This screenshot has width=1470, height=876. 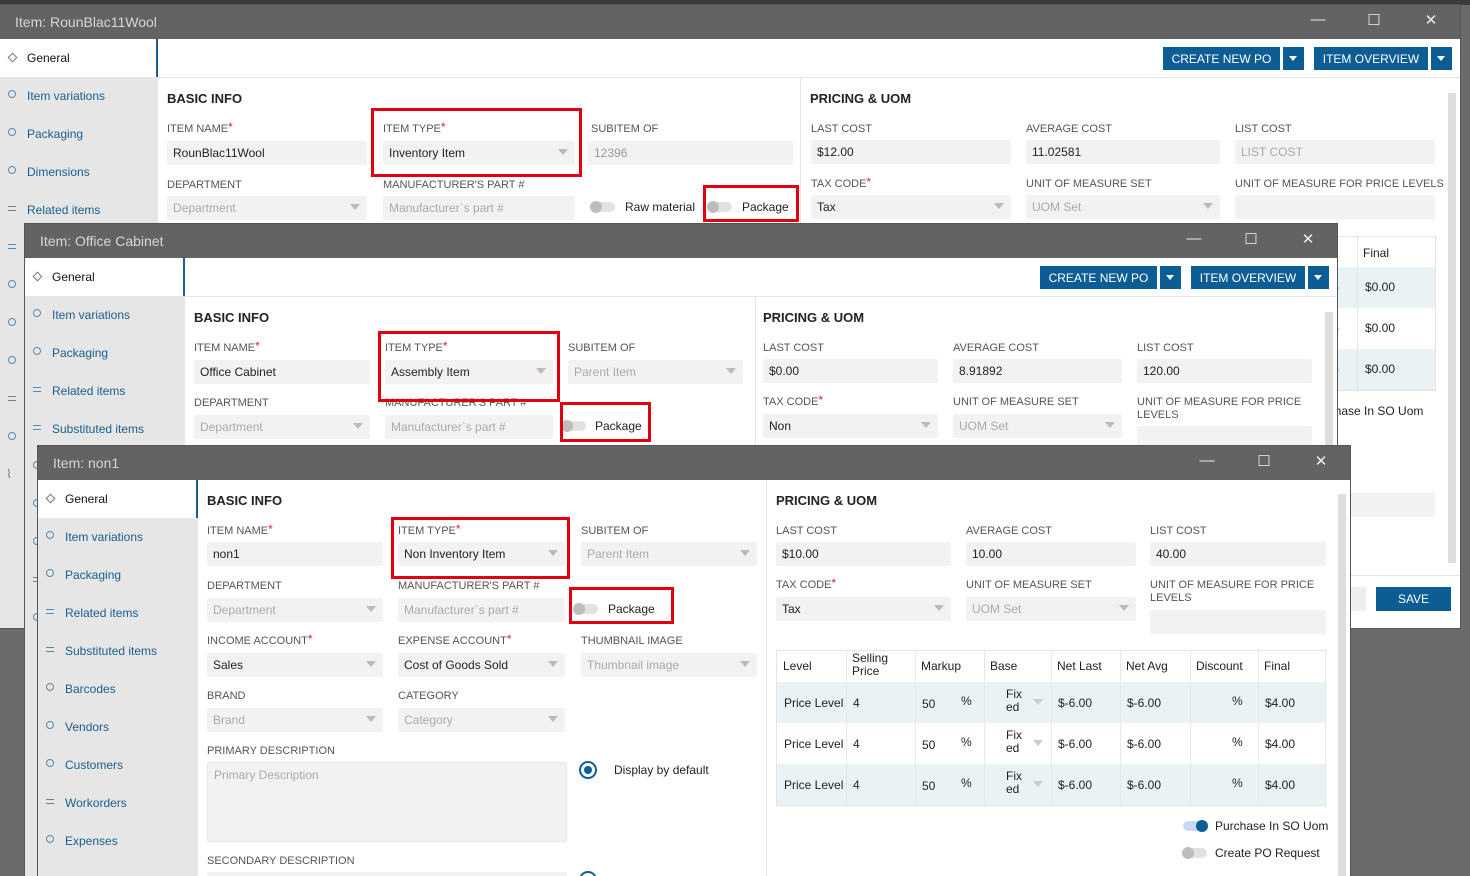 What do you see at coordinates (387, 874) in the screenshot?
I see `secondary-description-textarea` at bounding box center [387, 874].